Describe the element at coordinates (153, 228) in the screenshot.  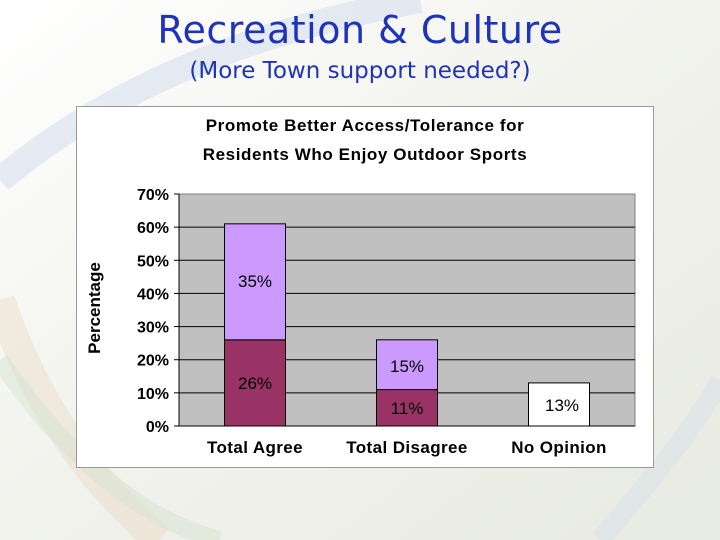
I see `y-tick-label: 60%` at that location.